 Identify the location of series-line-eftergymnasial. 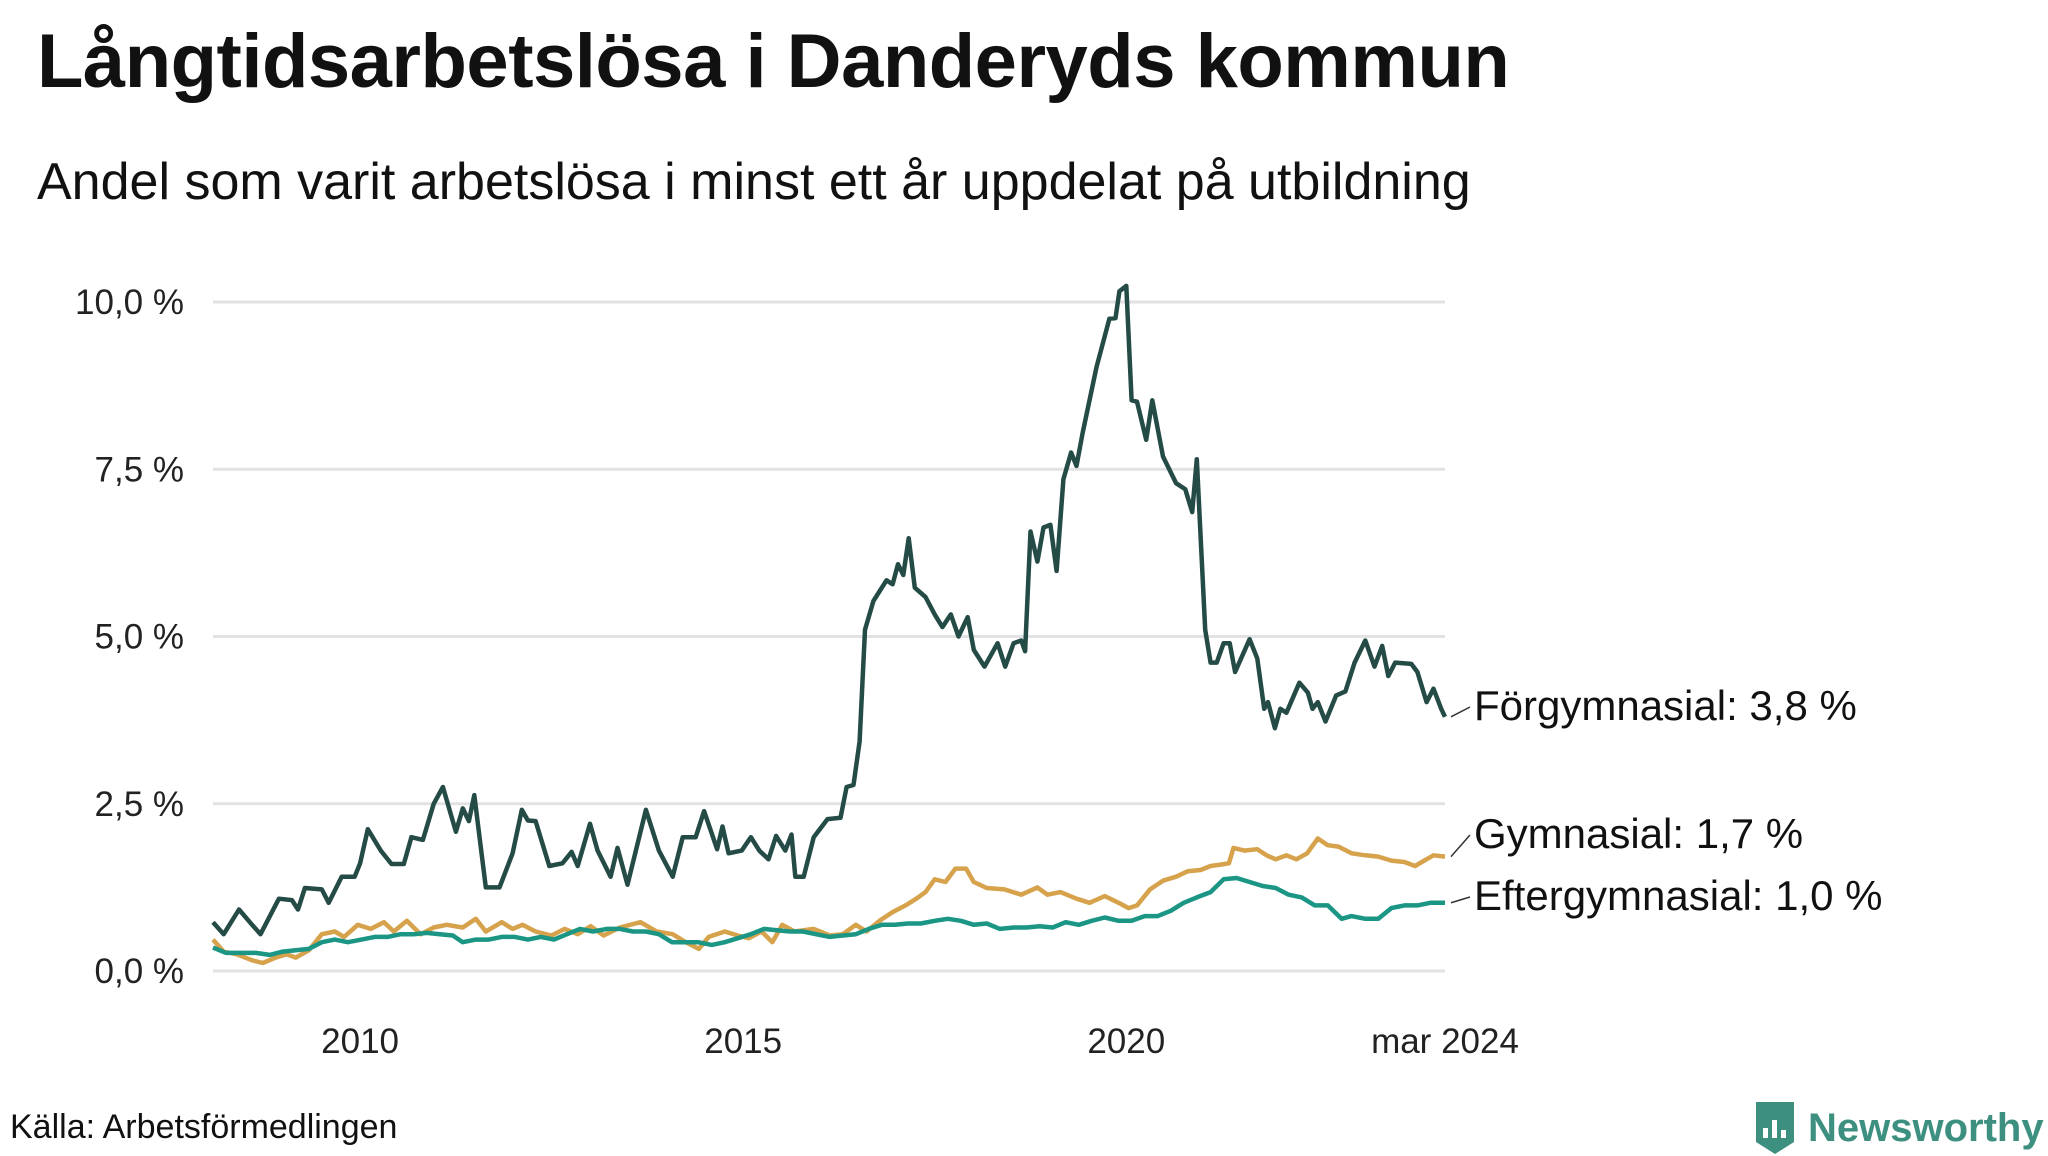
(828, 916).